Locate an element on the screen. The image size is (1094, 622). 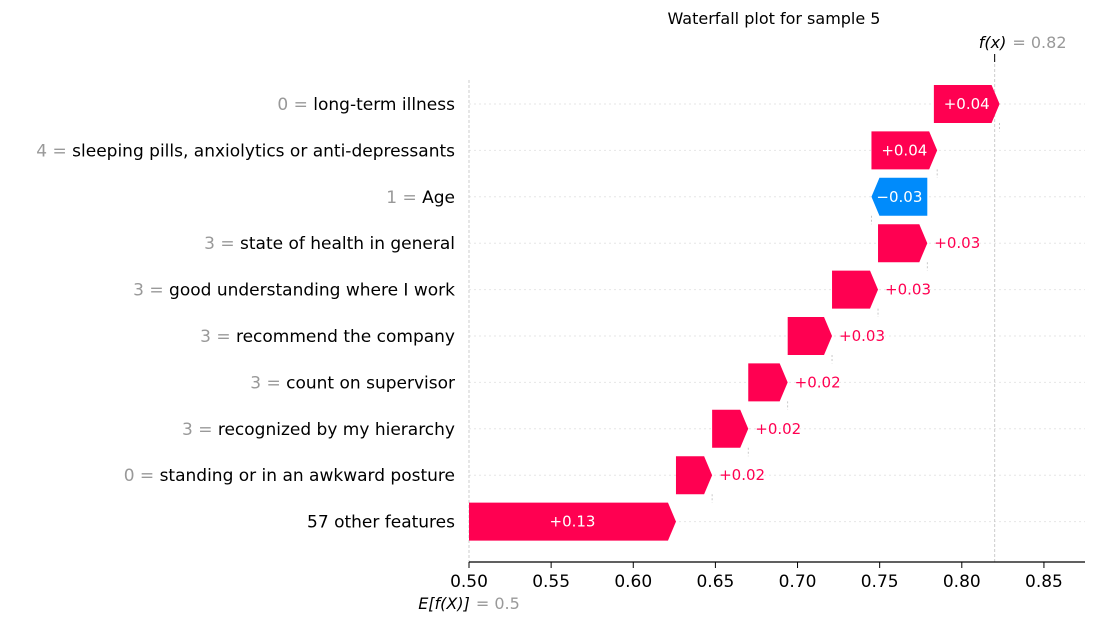
feature-label: 3 = good understanding where I work is located at coordinates (294, 291).